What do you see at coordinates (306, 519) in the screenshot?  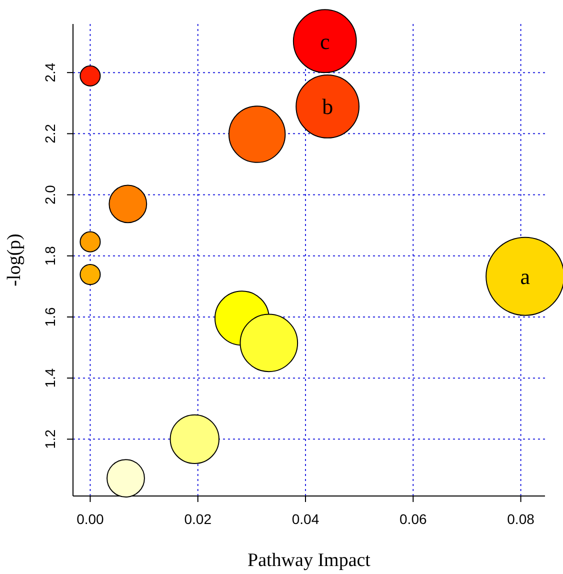 I see `x-tick-label: 0.04` at bounding box center [306, 519].